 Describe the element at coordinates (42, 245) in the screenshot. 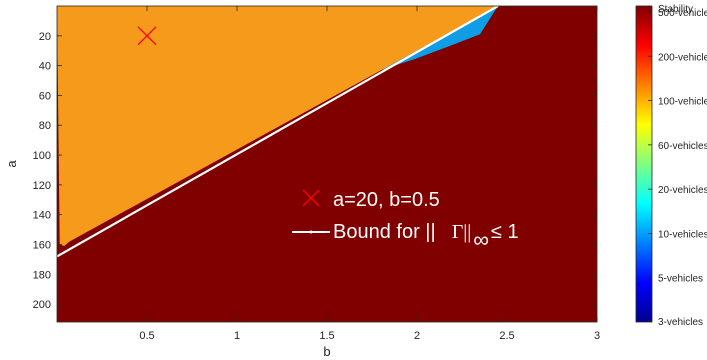

I see `y-tick-label: 160` at that location.